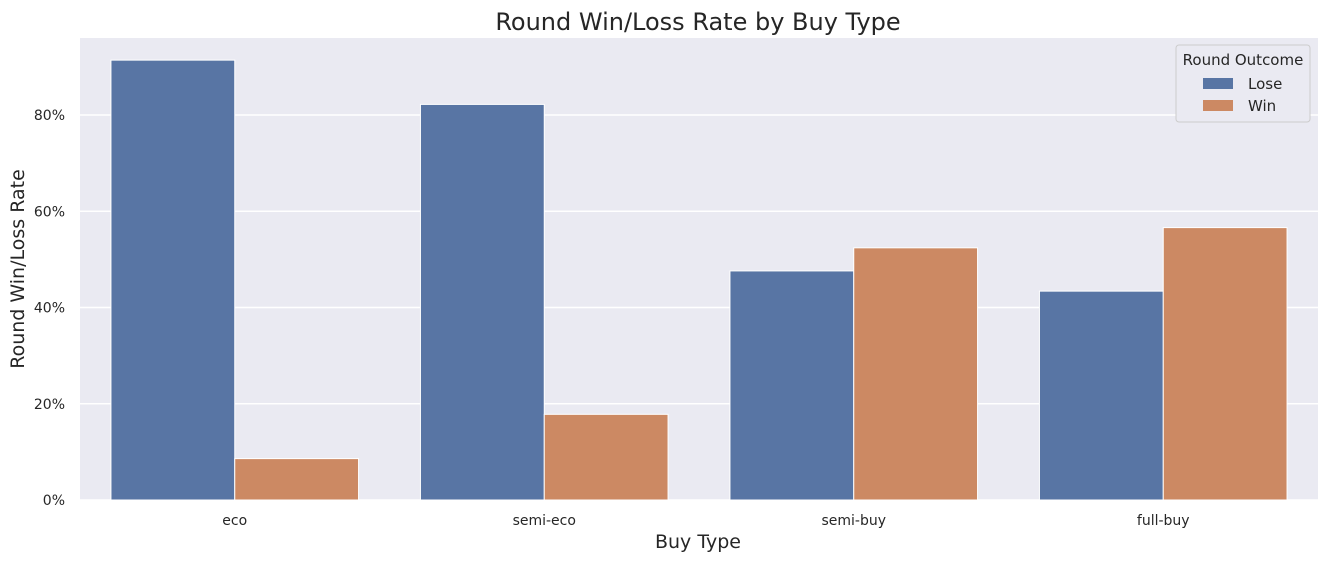 The height and width of the screenshot is (562, 1328). What do you see at coordinates (18, 269) in the screenshot?
I see `y-axis-label: Round Win/Loss Rate` at bounding box center [18, 269].